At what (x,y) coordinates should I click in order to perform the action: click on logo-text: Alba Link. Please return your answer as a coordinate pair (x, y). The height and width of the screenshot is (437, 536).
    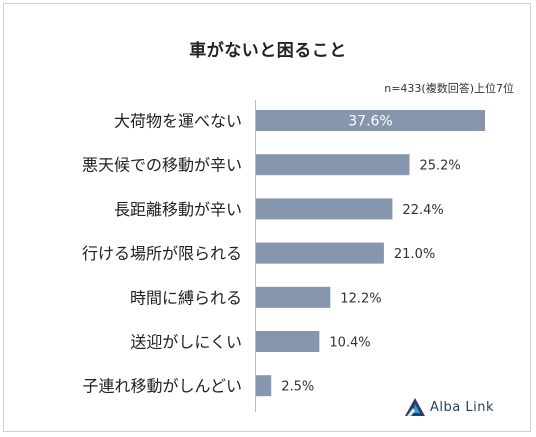
    Looking at the image, I should click on (462, 407).